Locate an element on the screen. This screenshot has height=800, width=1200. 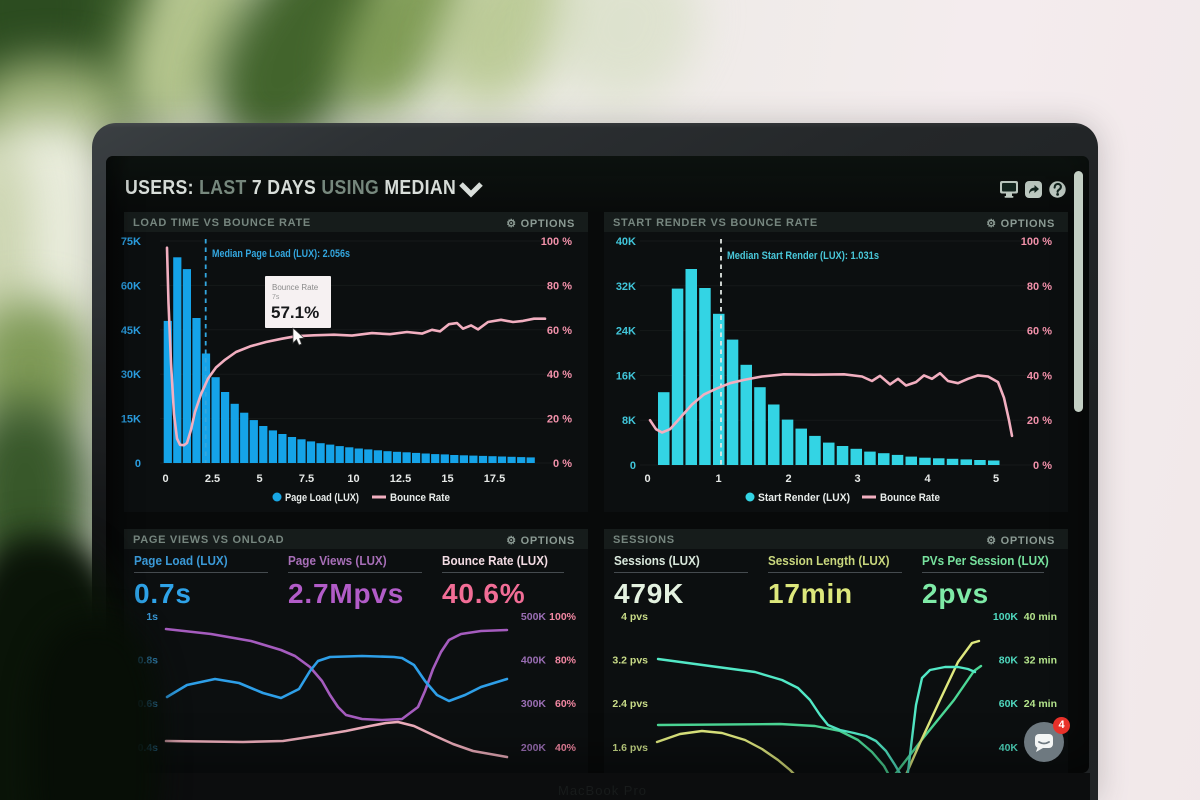
svg-text: 60% is located at coordinates (566, 704).